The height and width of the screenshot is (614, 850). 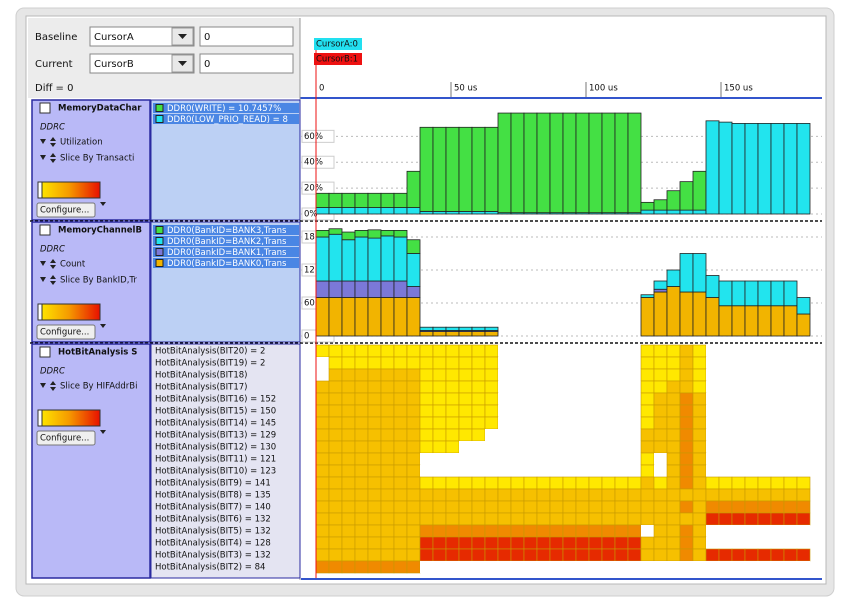 I want to click on sort-icon, so click(x=53, y=277).